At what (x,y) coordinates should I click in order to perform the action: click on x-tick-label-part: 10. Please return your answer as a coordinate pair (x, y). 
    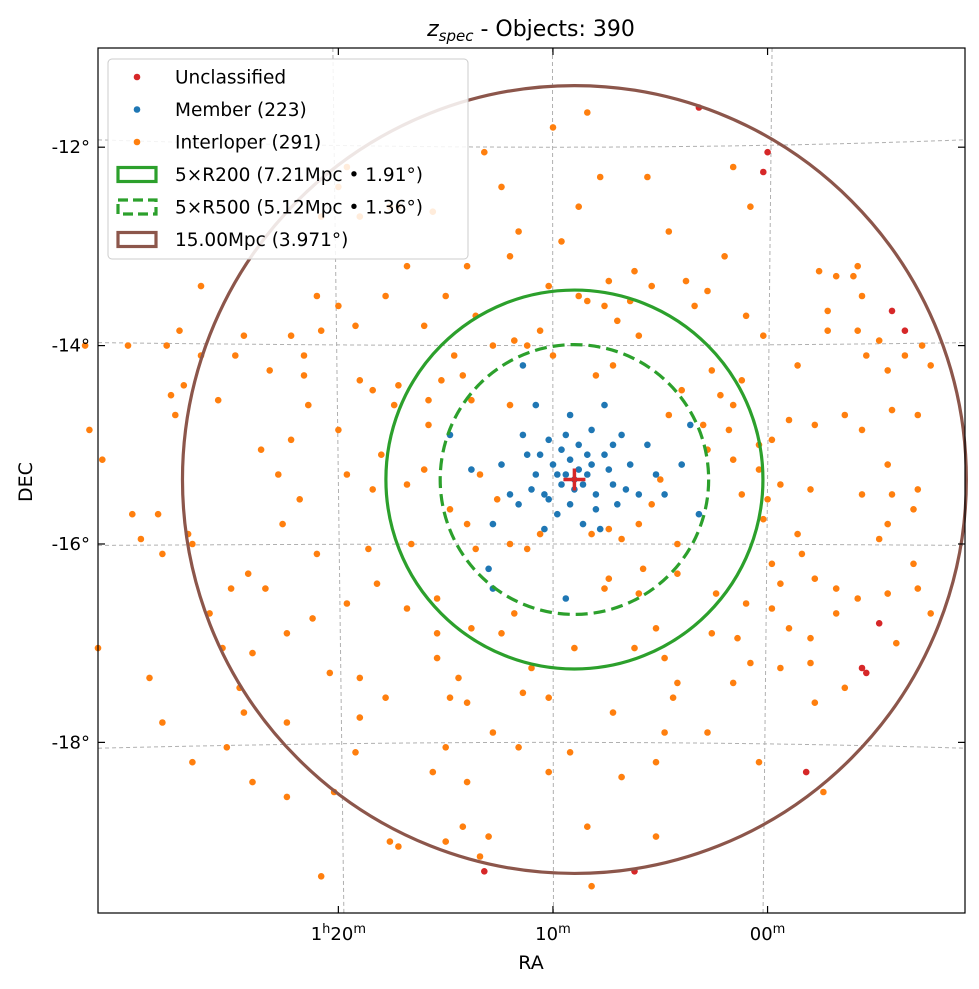
    Looking at the image, I should click on (546, 934).